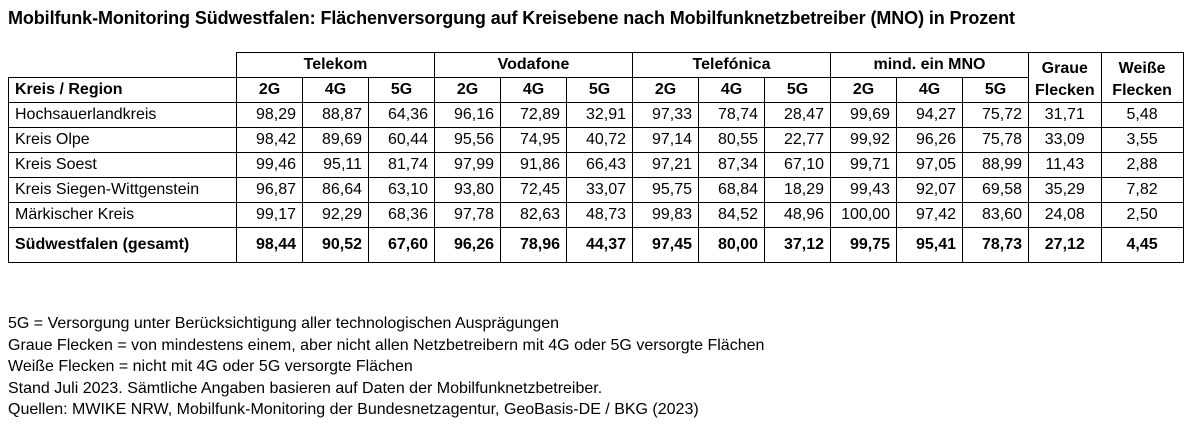  What do you see at coordinates (467, 90) in the screenshot?
I see `sub-header-vodafone-2g: 2G` at bounding box center [467, 90].